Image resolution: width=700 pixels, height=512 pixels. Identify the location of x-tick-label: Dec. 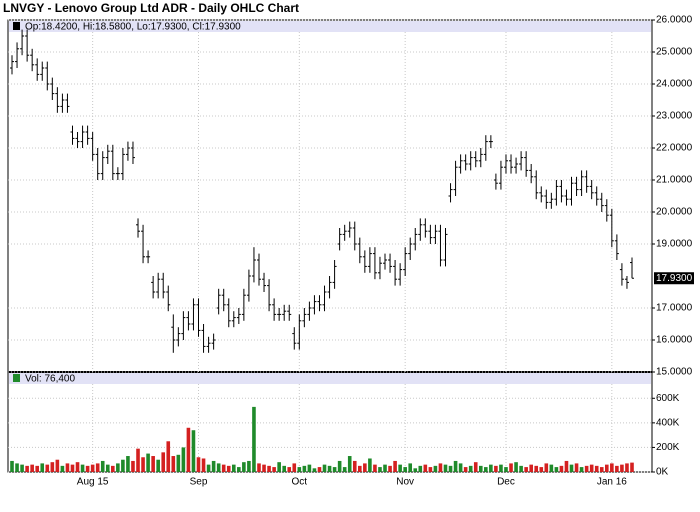
(506, 482).